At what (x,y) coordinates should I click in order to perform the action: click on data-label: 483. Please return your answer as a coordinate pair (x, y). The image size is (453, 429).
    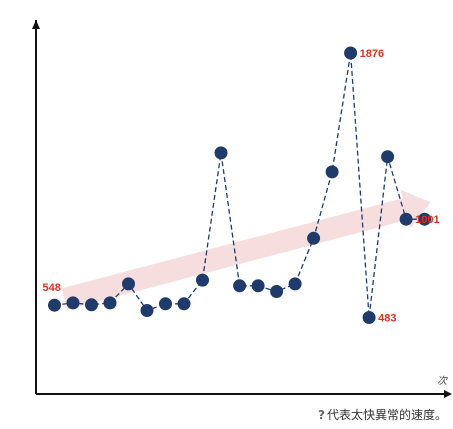
    Looking at the image, I should click on (387, 319).